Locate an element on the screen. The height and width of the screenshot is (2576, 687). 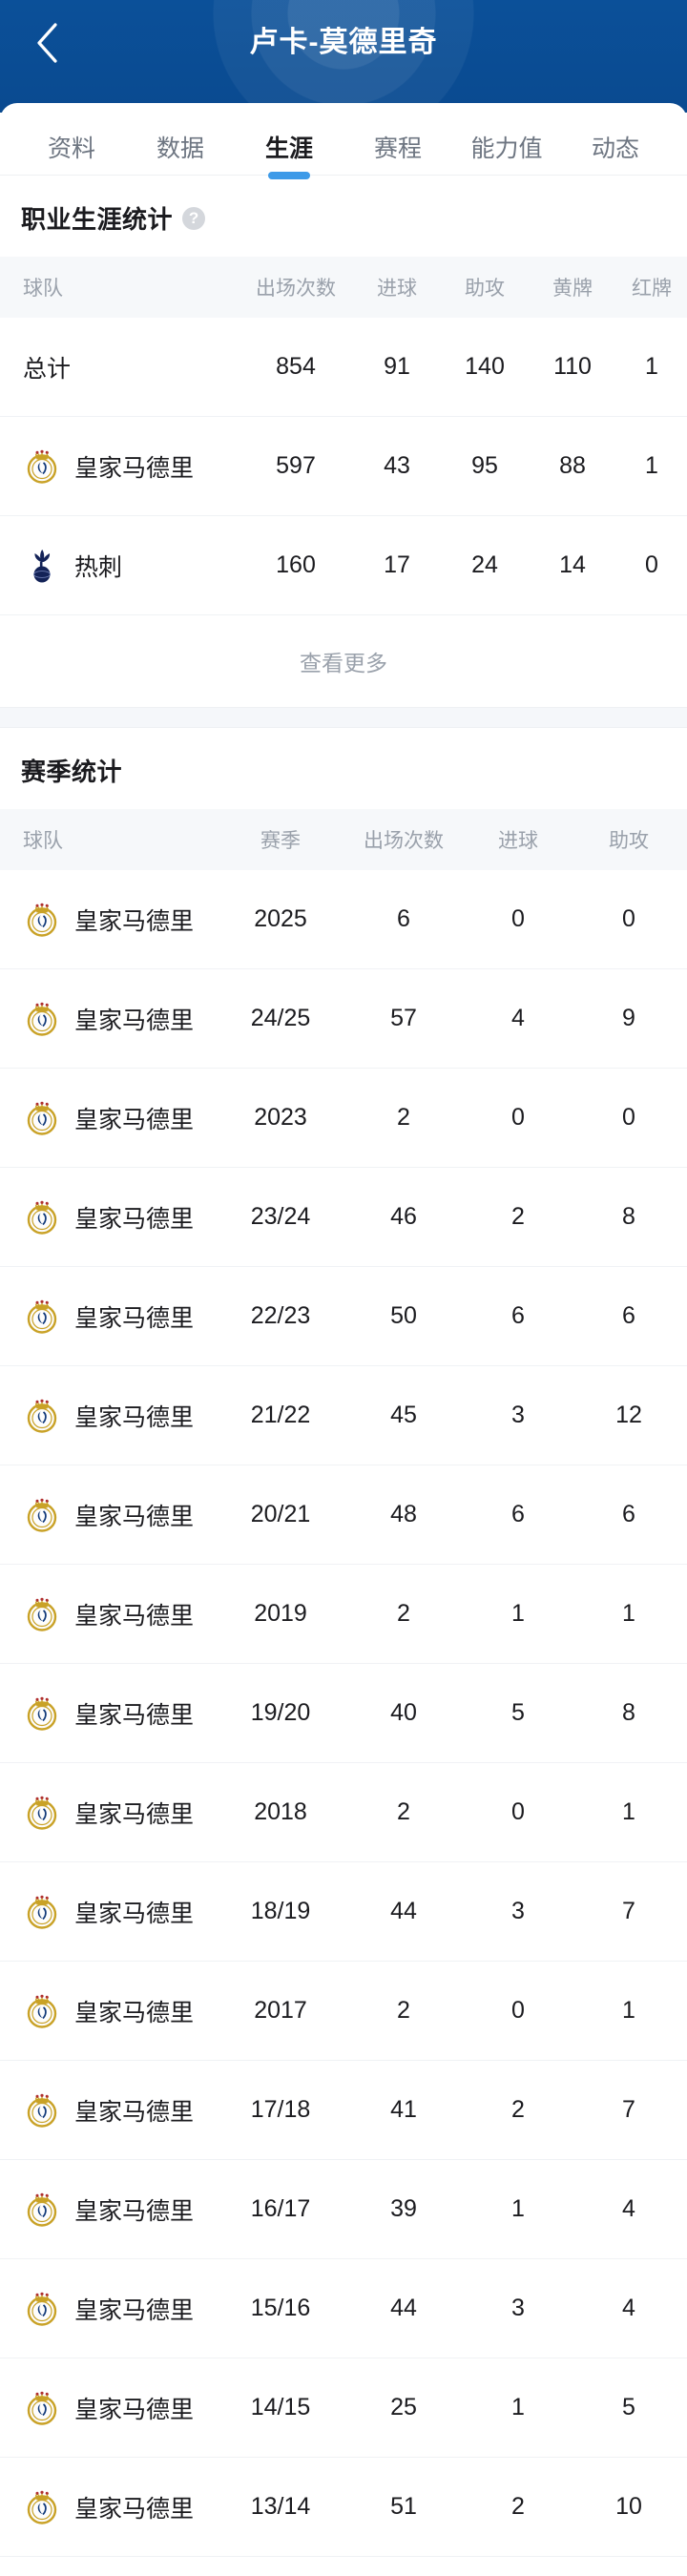
table-row: 皇家马德里 18/19 44 3 7 is located at coordinates (343, 1912).